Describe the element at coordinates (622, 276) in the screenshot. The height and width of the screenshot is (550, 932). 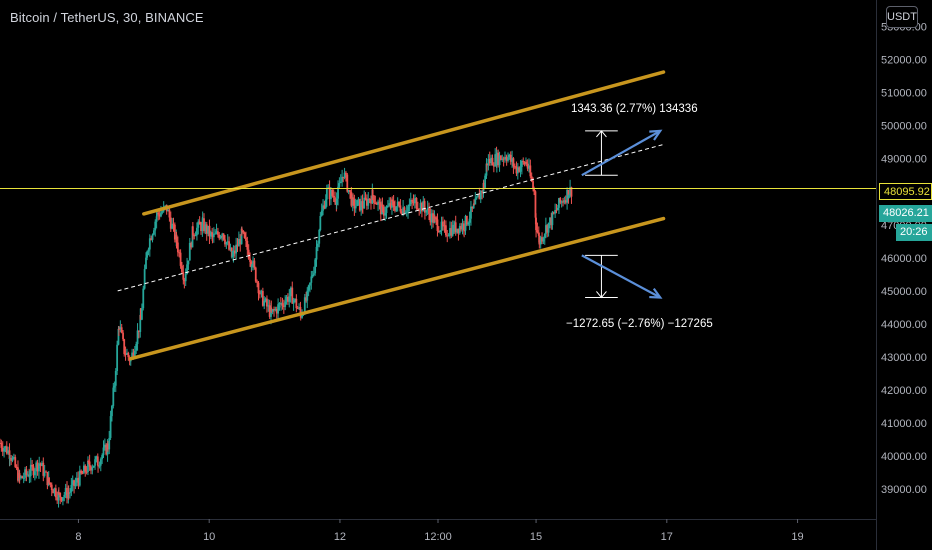
I see `projection-arrow-down` at that location.